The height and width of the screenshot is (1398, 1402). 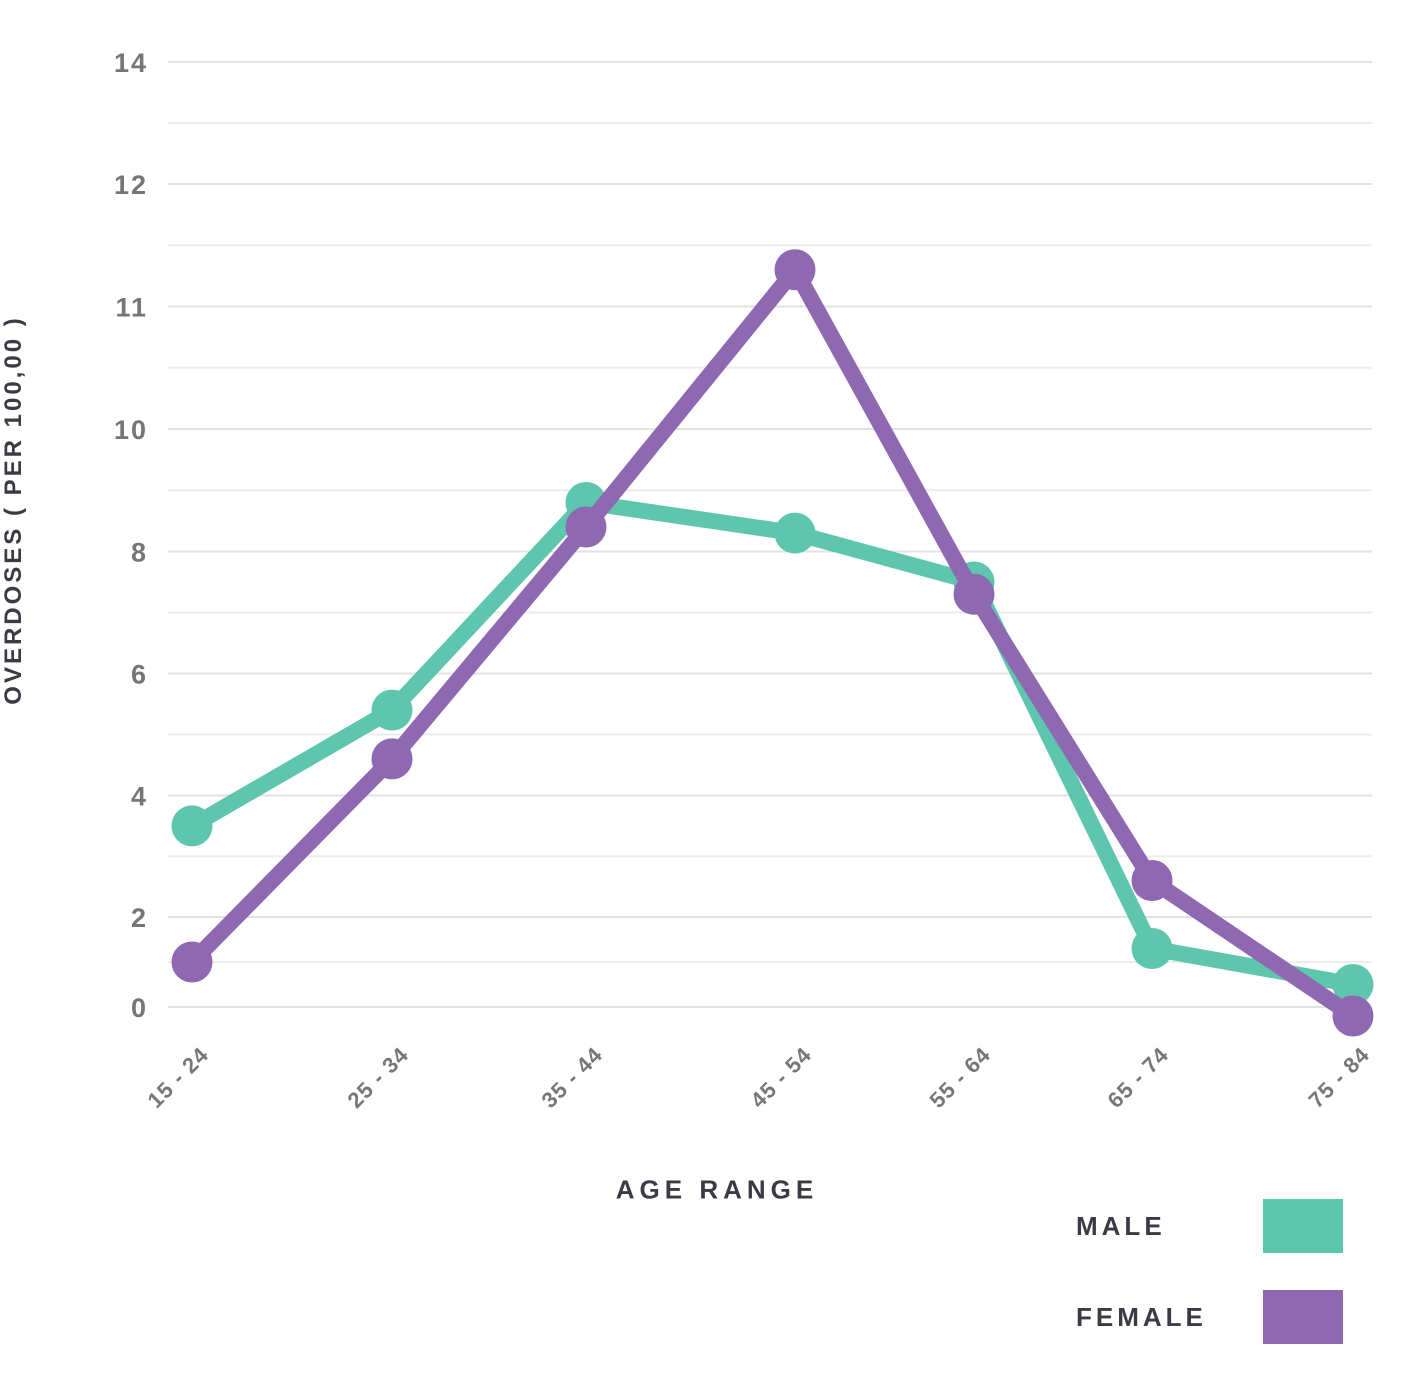 What do you see at coordinates (139, 797) in the screenshot?
I see `y-tick-label: 4` at bounding box center [139, 797].